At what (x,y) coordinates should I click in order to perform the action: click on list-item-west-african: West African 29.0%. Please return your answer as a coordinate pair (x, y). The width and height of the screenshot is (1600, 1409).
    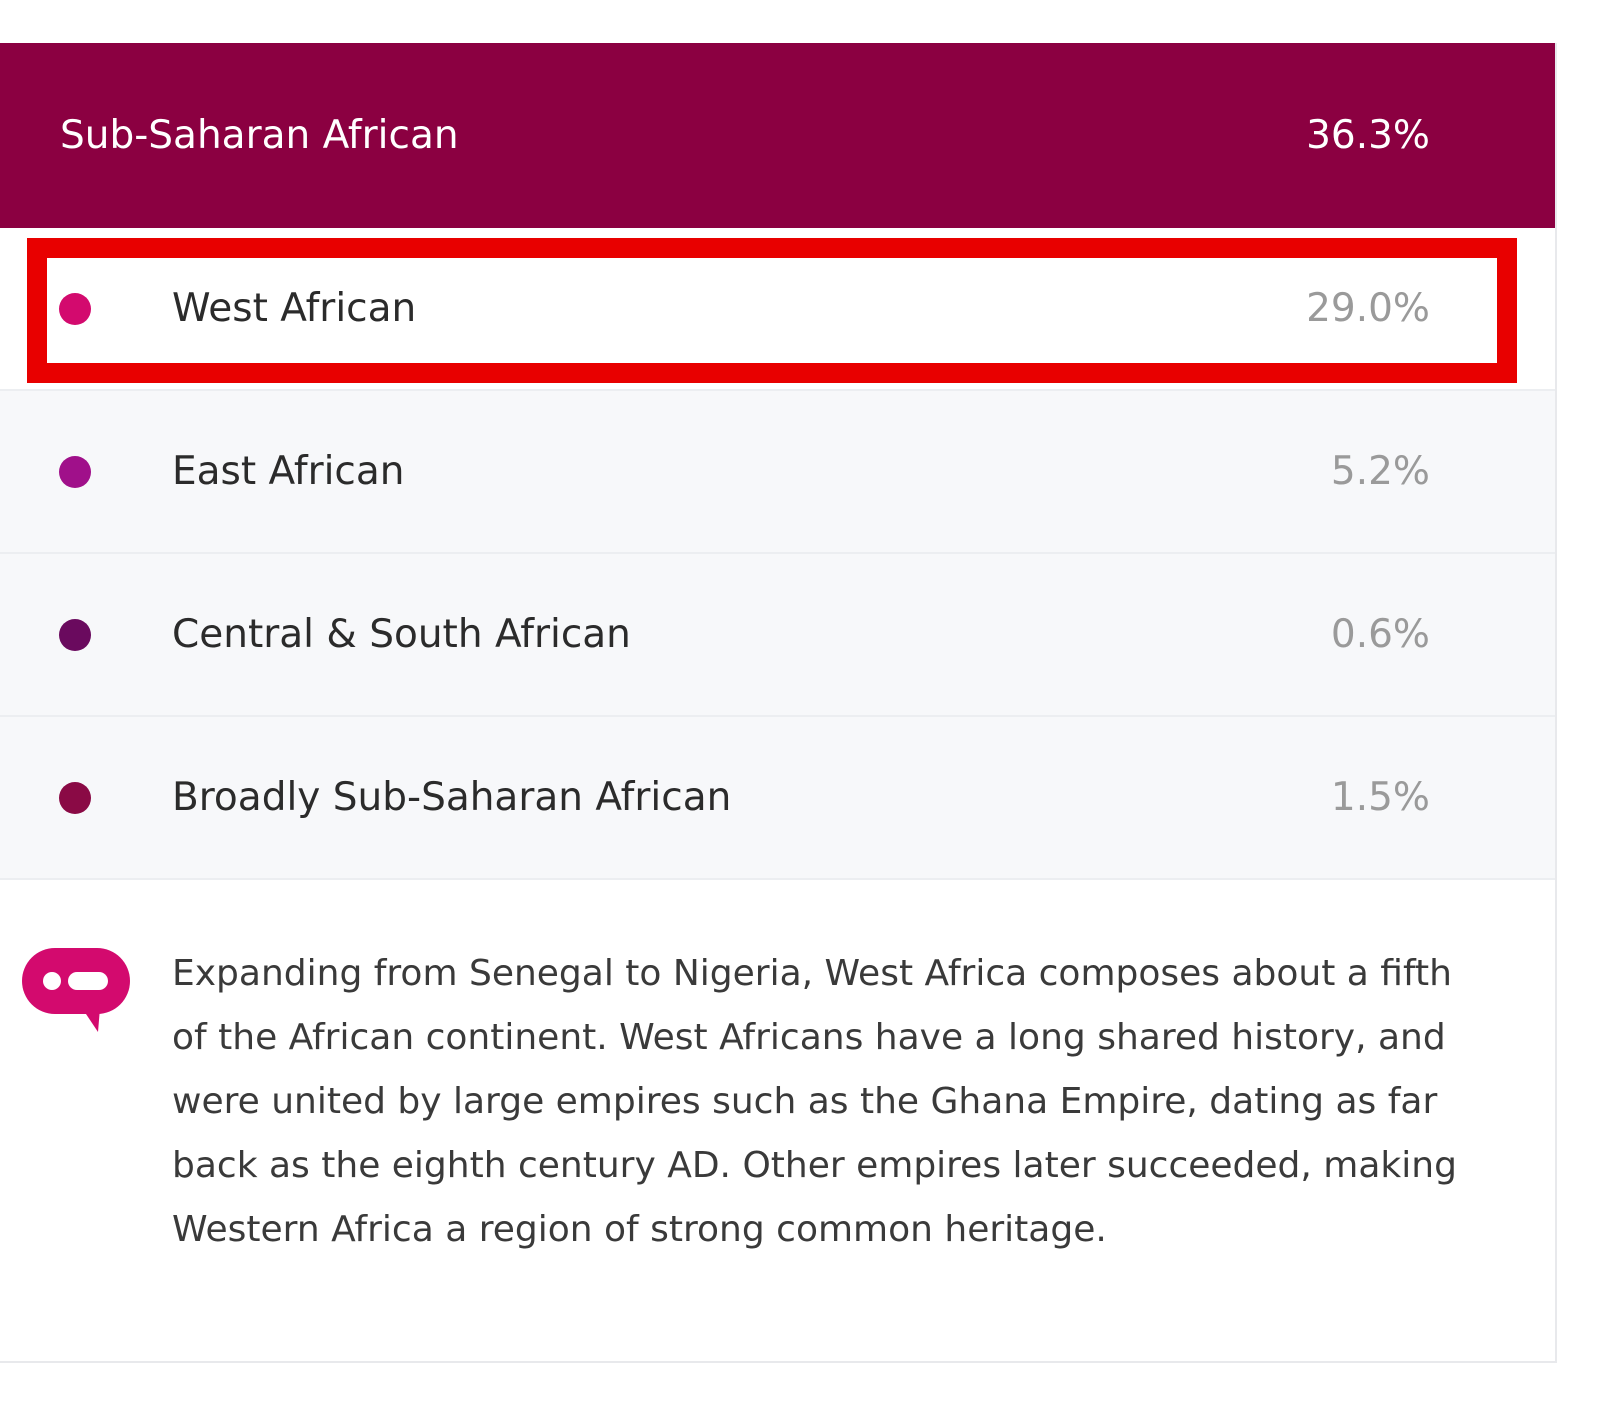
    Looking at the image, I should click on (777, 309).